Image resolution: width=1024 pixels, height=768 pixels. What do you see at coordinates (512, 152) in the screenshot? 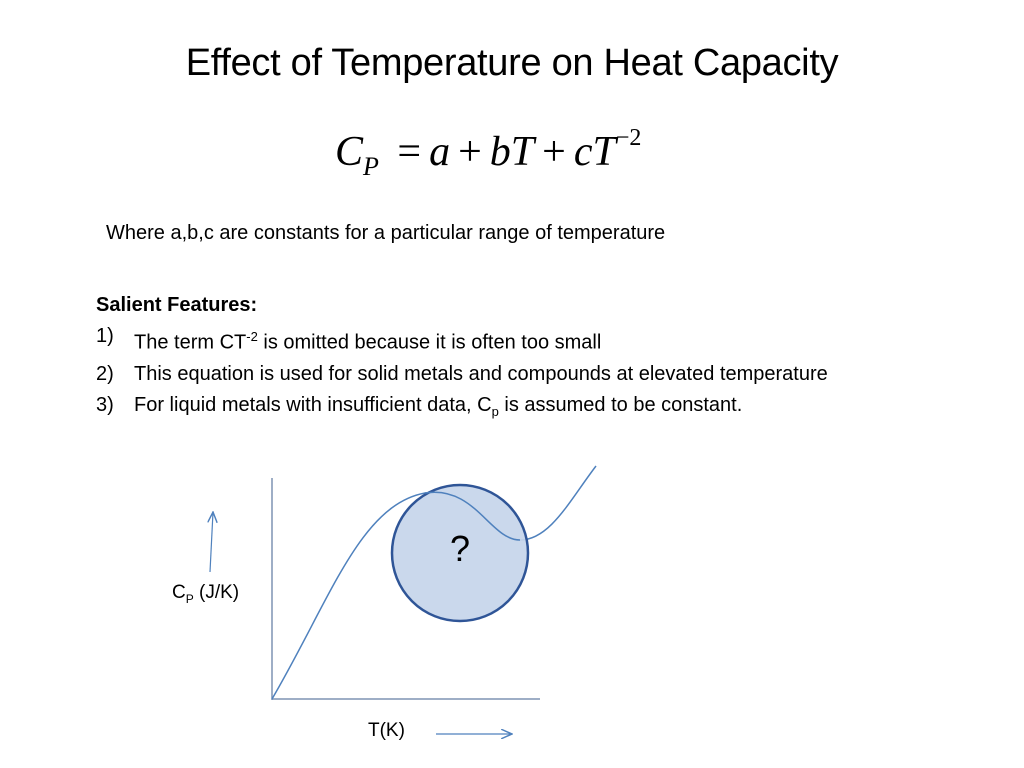
I see `eq-bt: bT` at bounding box center [512, 152].